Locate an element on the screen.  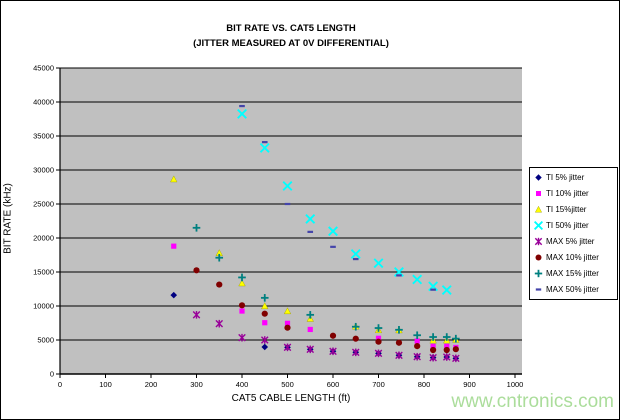
triangle-marker-icon is located at coordinates (538, 209).